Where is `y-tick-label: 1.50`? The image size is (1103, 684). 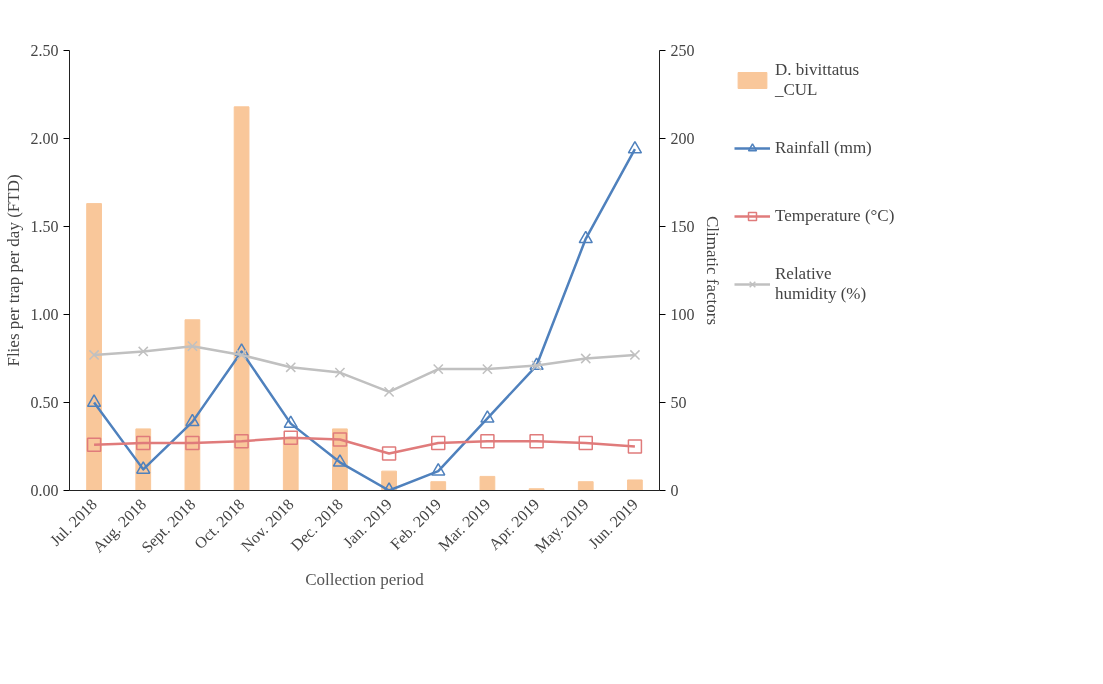 y-tick-label: 1.50 is located at coordinates (44, 226).